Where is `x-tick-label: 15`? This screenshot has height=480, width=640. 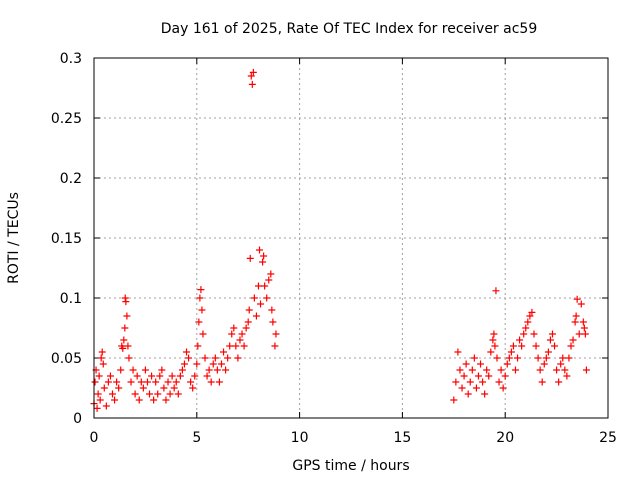 x-tick-label: 15 is located at coordinates (402, 438).